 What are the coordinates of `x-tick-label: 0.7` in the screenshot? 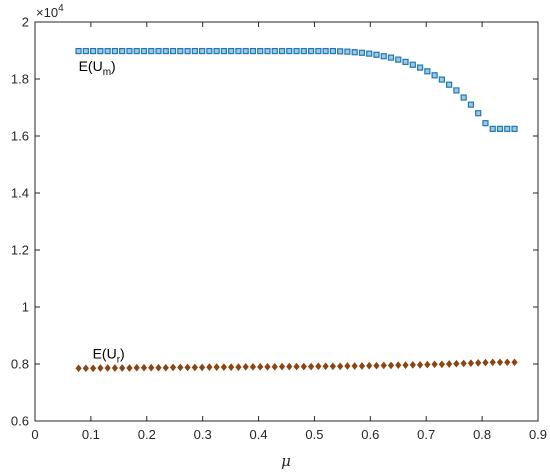 It's located at (426, 434).